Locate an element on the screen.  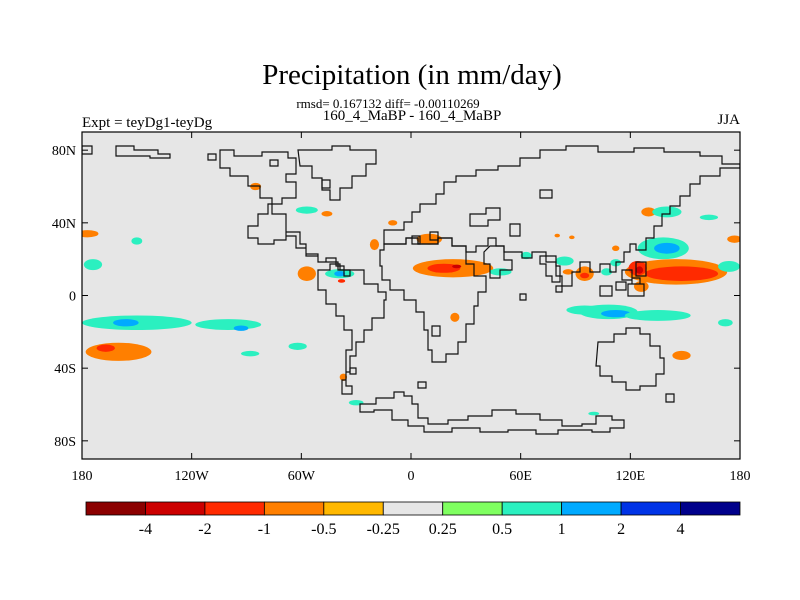
case-subtitle: 160_4_MaBP - 160_4_MaBP is located at coordinates (412, 116).